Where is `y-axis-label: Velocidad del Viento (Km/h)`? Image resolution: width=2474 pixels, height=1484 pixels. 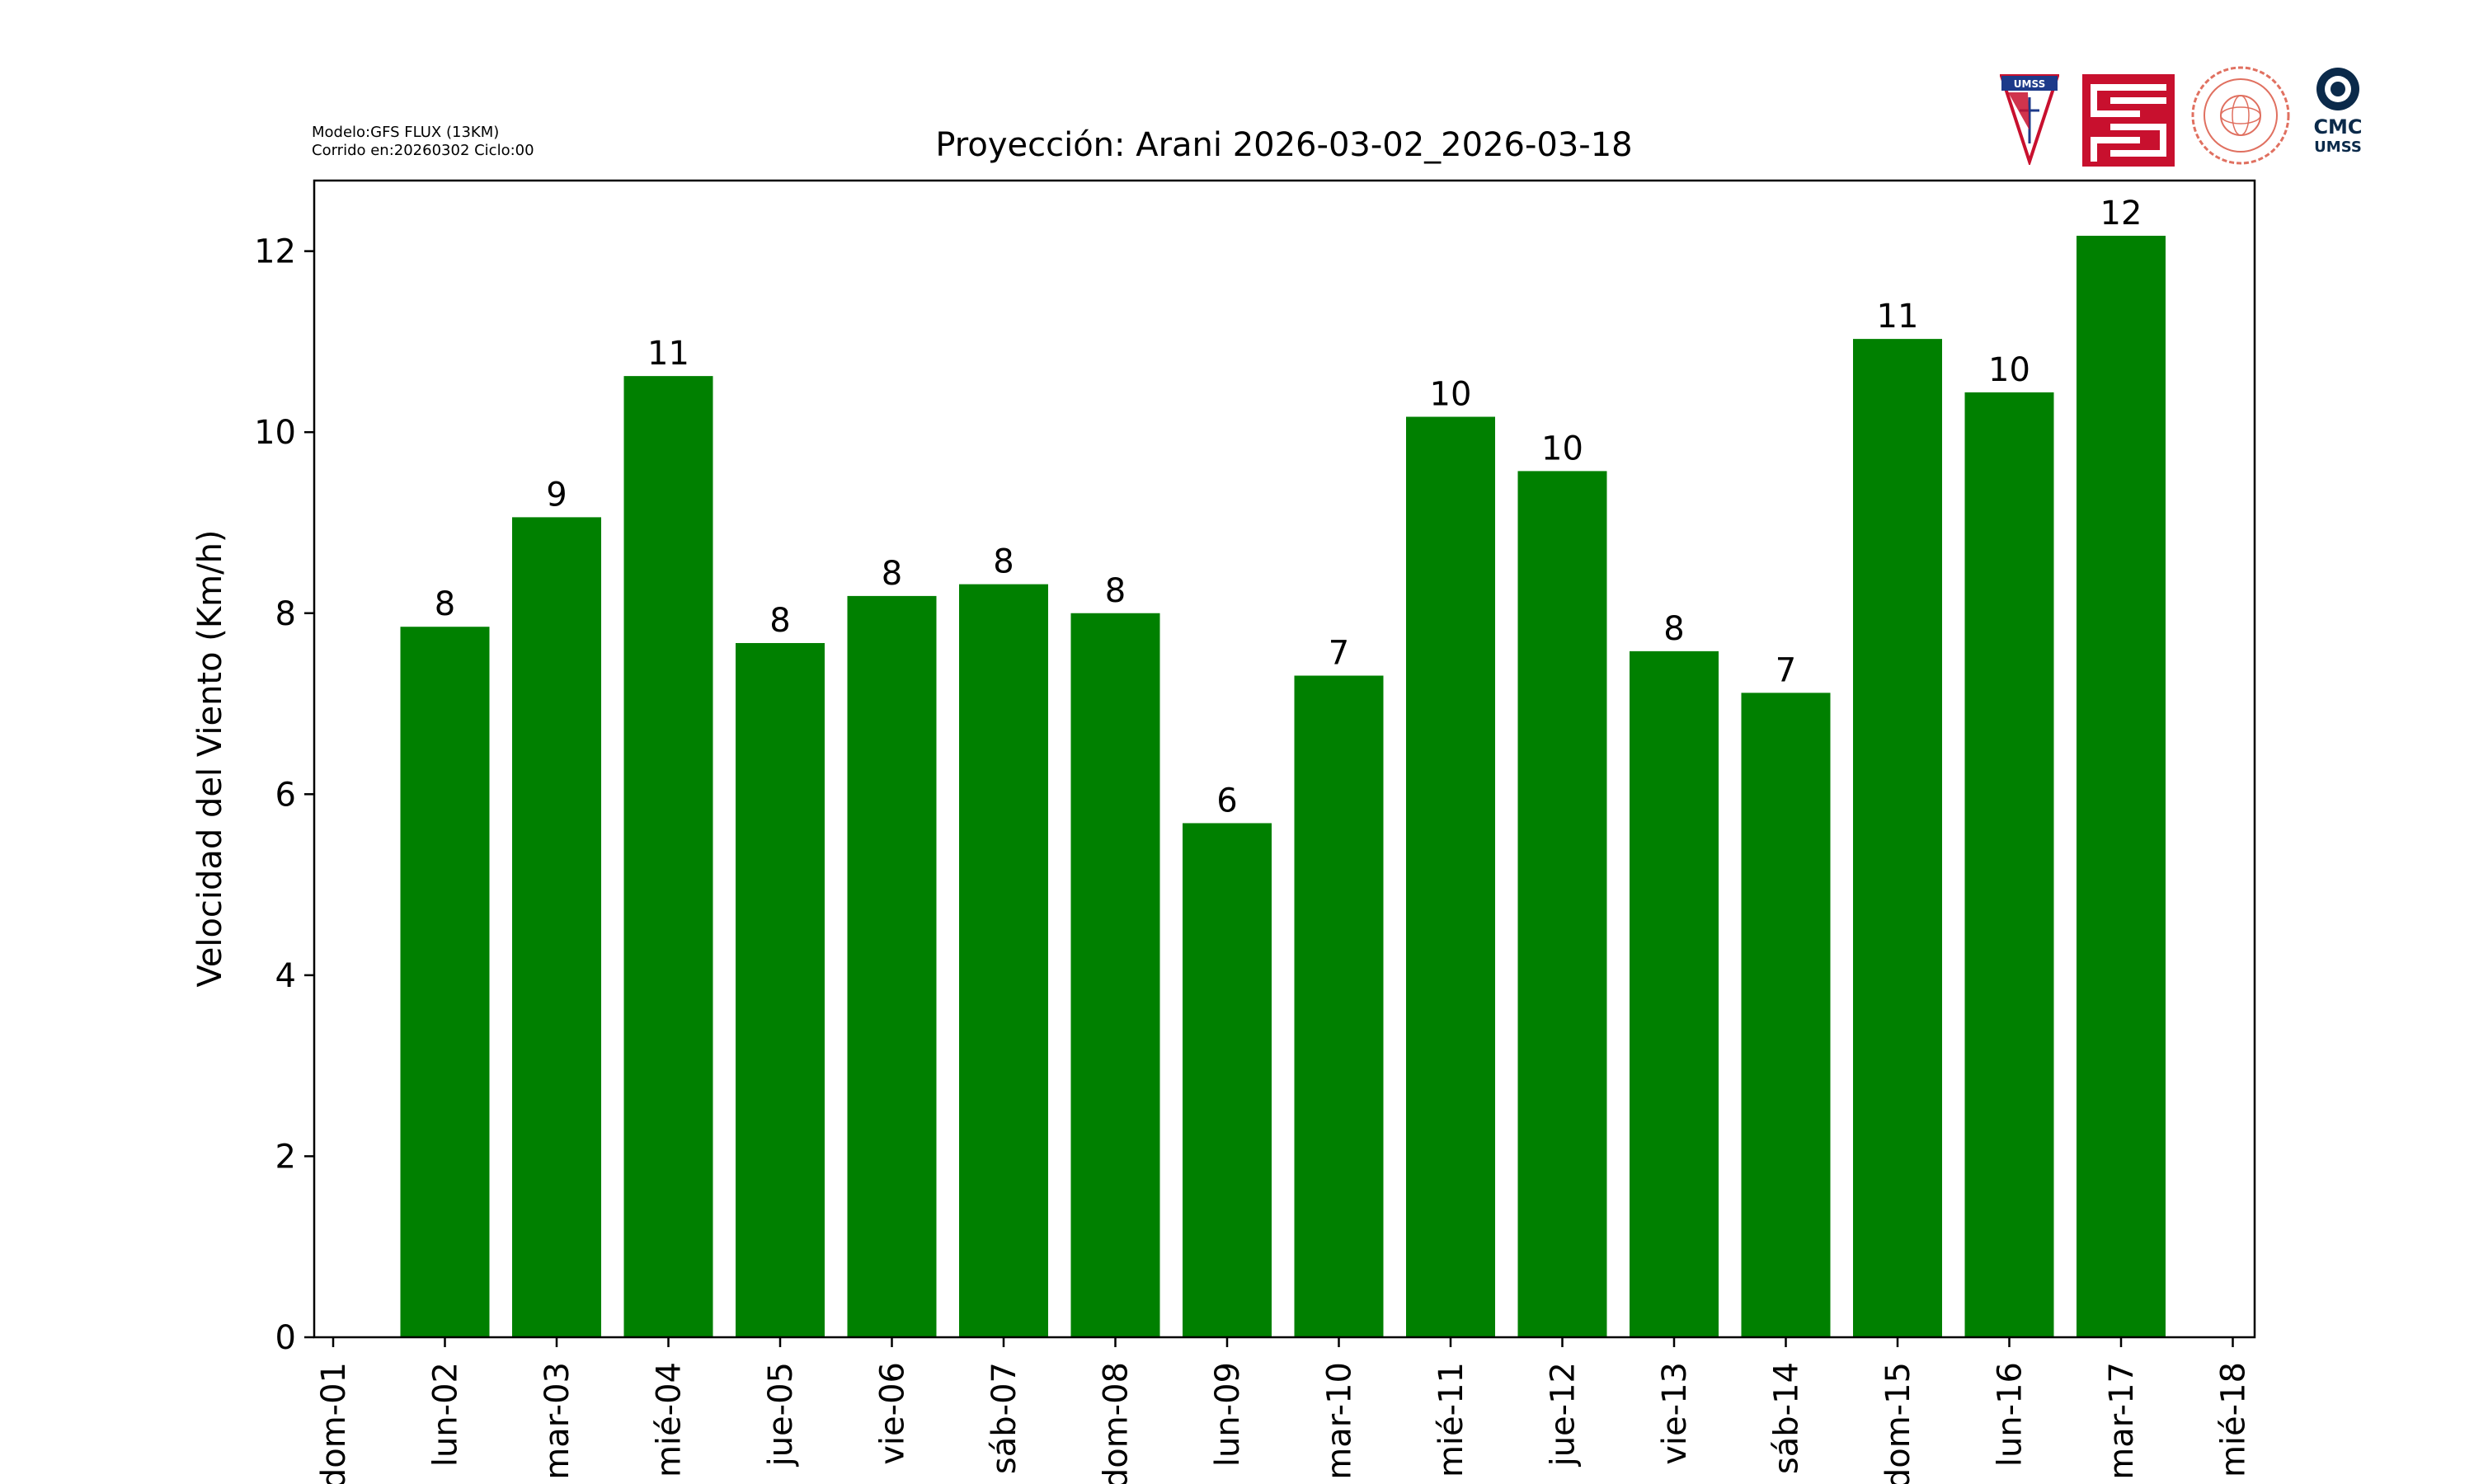
y-axis-label: Velocidad del Viento (Km/h) is located at coordinates (210, 758).